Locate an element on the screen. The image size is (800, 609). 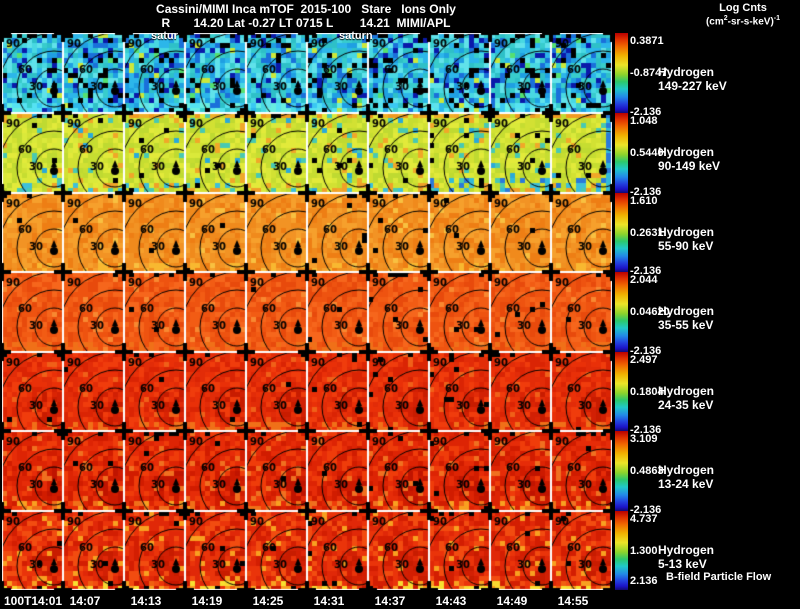
heatmap-panel-r2c10 is located at coordinates (581, 153).